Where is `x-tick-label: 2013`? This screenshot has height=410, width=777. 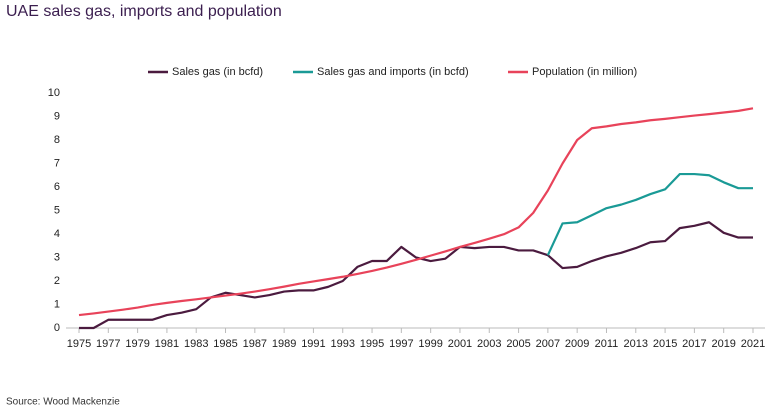 x-tick-label: 2013 is located at coordinates (636, 344).